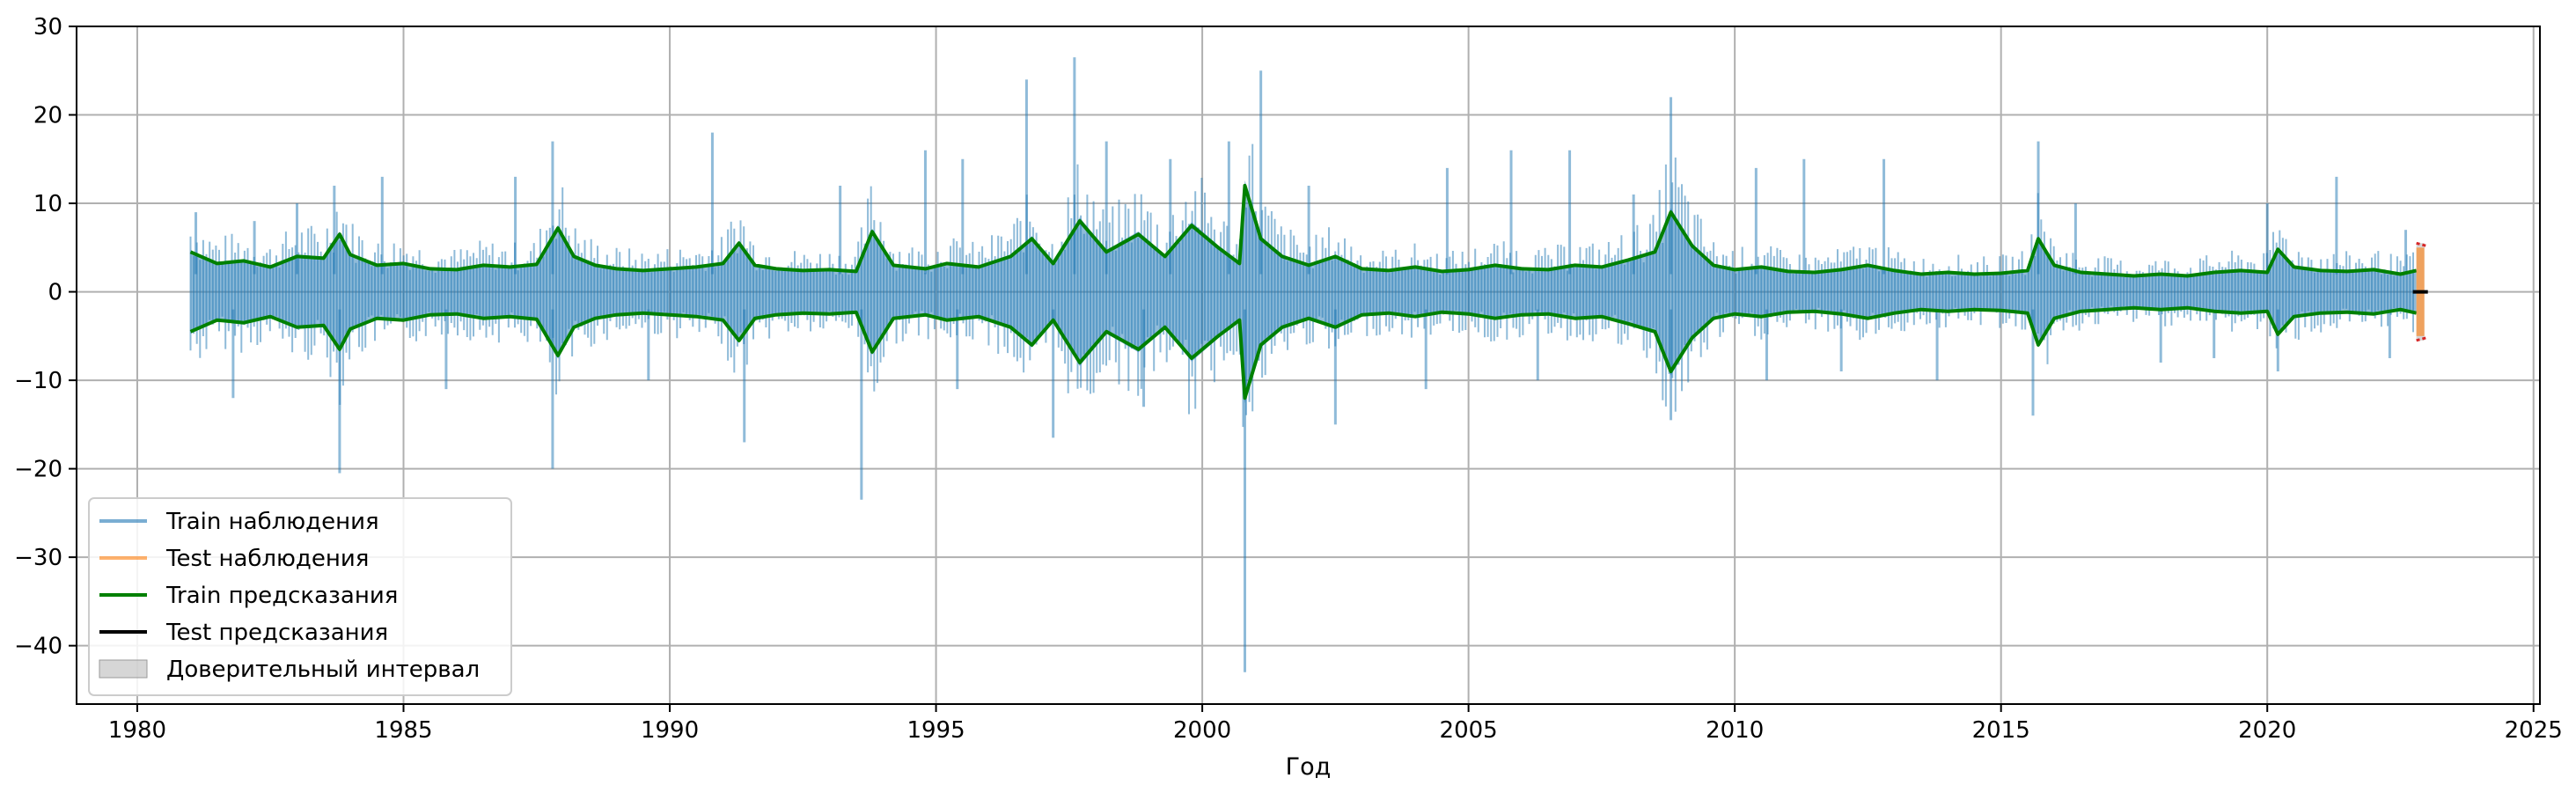 The image size is (2576, 800). I want to click on x-tick-label: 2015, so click(2001, 730).